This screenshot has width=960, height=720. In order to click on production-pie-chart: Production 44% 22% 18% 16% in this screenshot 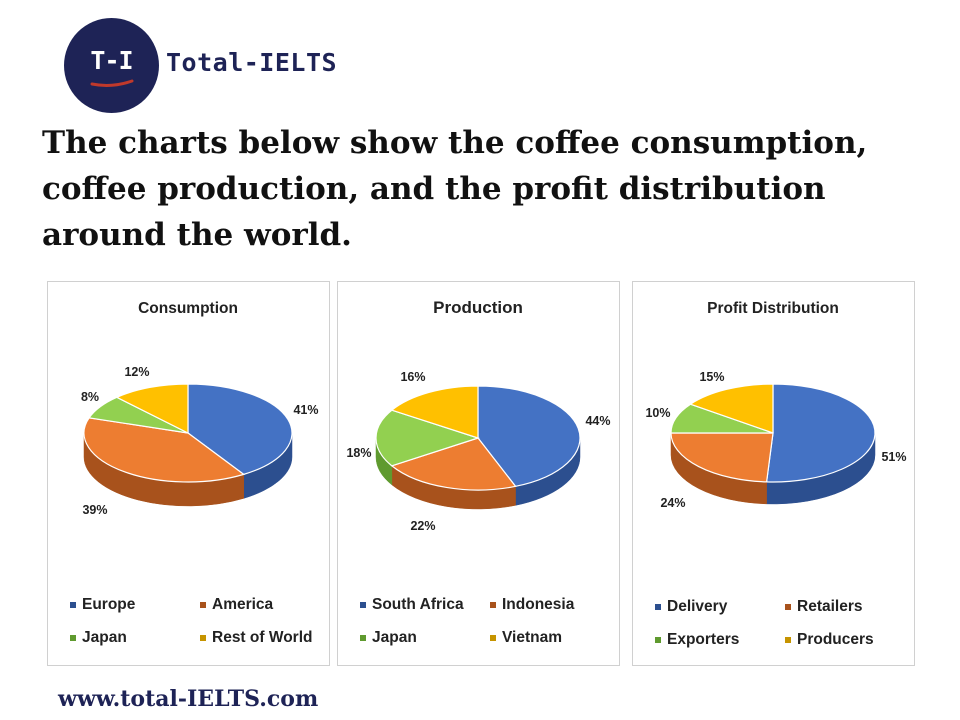, I will do `click(478, 415)`.